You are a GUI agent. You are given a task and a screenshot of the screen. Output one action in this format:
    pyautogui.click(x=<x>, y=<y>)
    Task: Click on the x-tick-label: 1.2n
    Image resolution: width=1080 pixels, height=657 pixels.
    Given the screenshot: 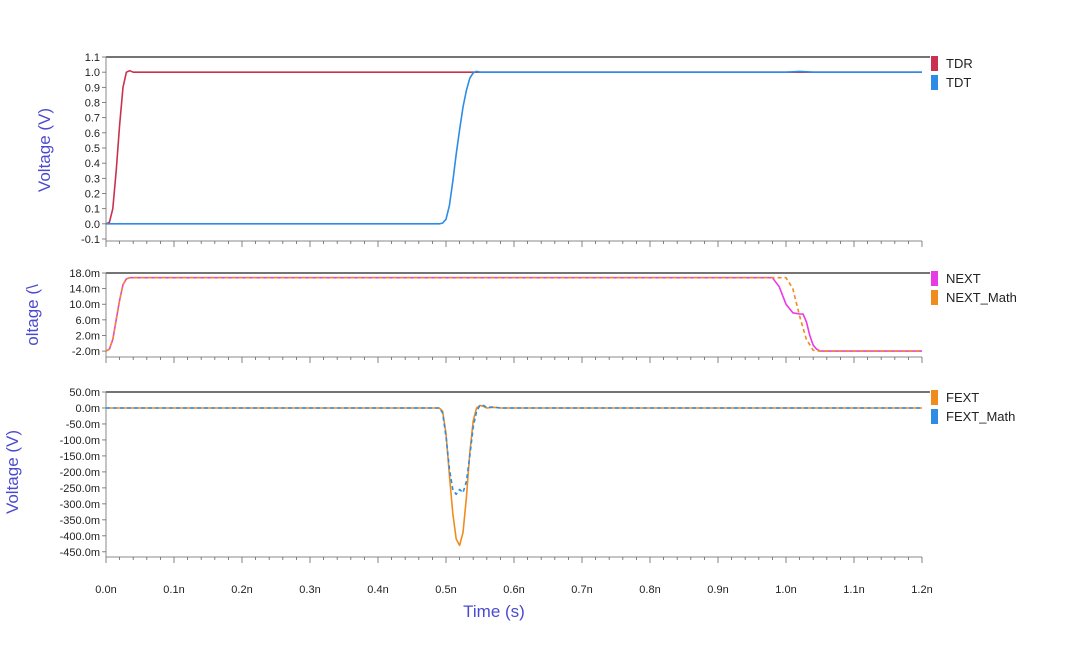 What is the action you would take?
    pyautogui.click(x=921, y=590)
    